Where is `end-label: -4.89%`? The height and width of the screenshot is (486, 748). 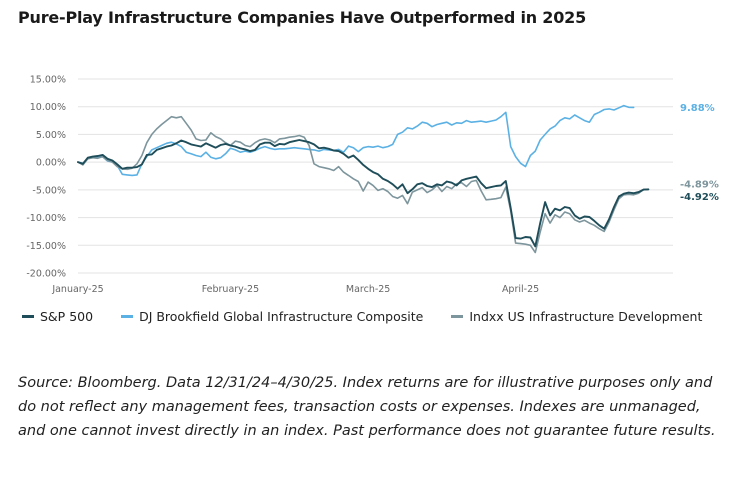 end-label: -4.89% is located at coordinates (699, 185).